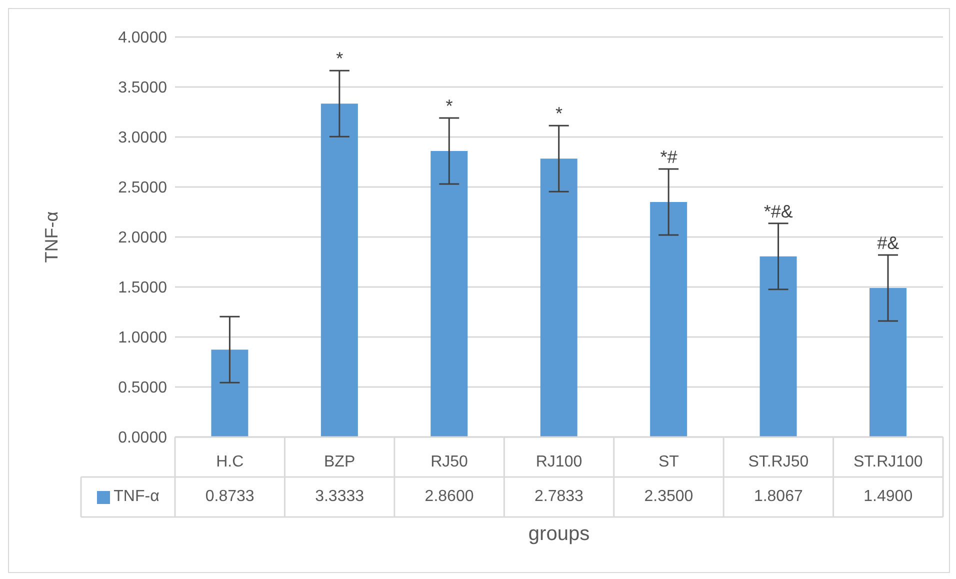 The image size is (956, 579). I want to click on legend-label: TNF-α, so click(137, 497).